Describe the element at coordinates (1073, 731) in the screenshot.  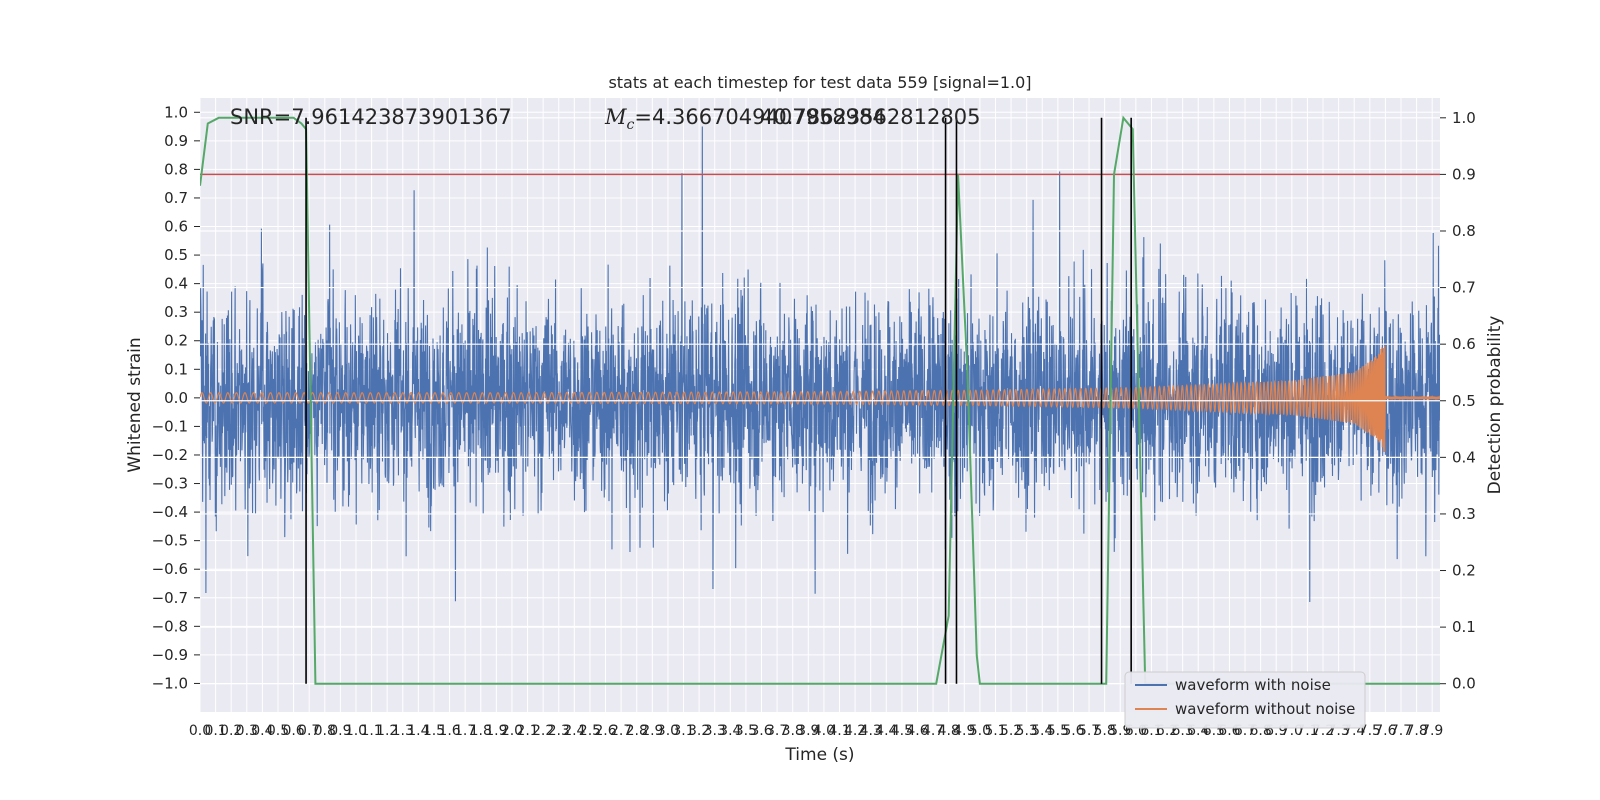
I see `x-tick-label-56: 5.6` at that location.